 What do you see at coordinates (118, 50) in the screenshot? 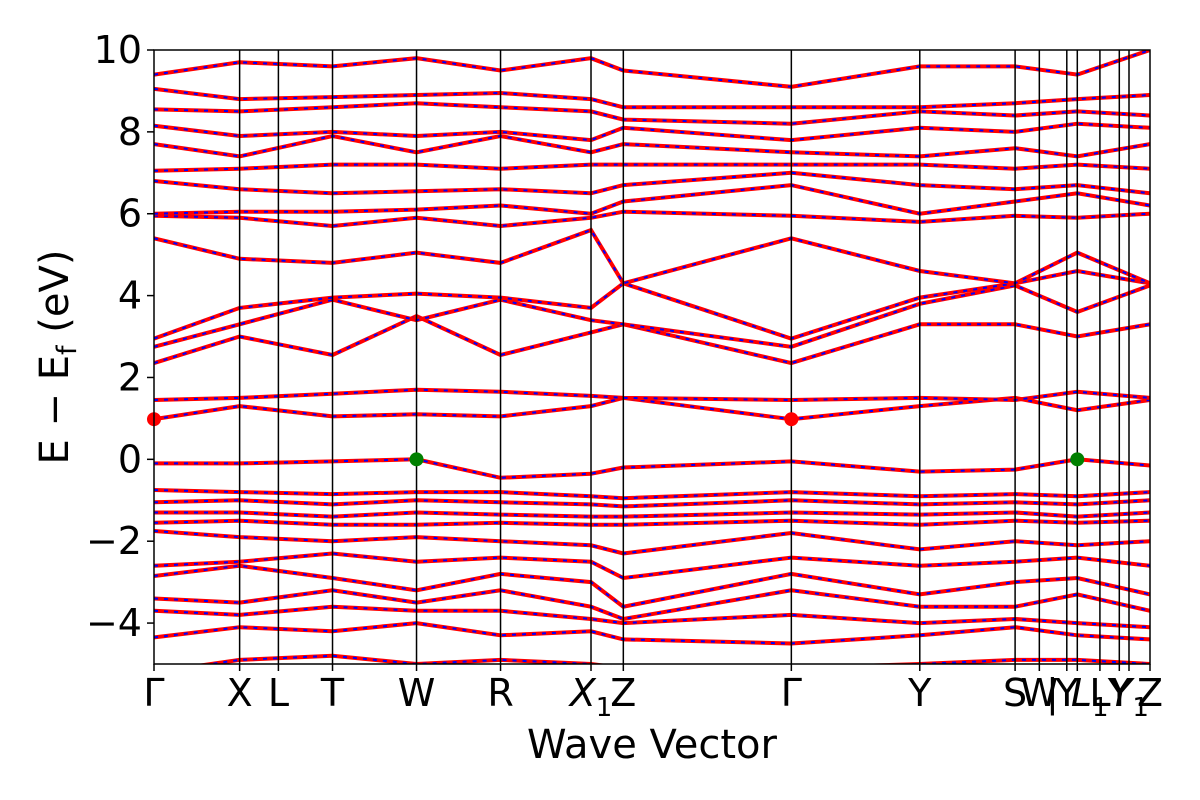
I see `y-tick-label: 10` at bounding box center [118, 50].